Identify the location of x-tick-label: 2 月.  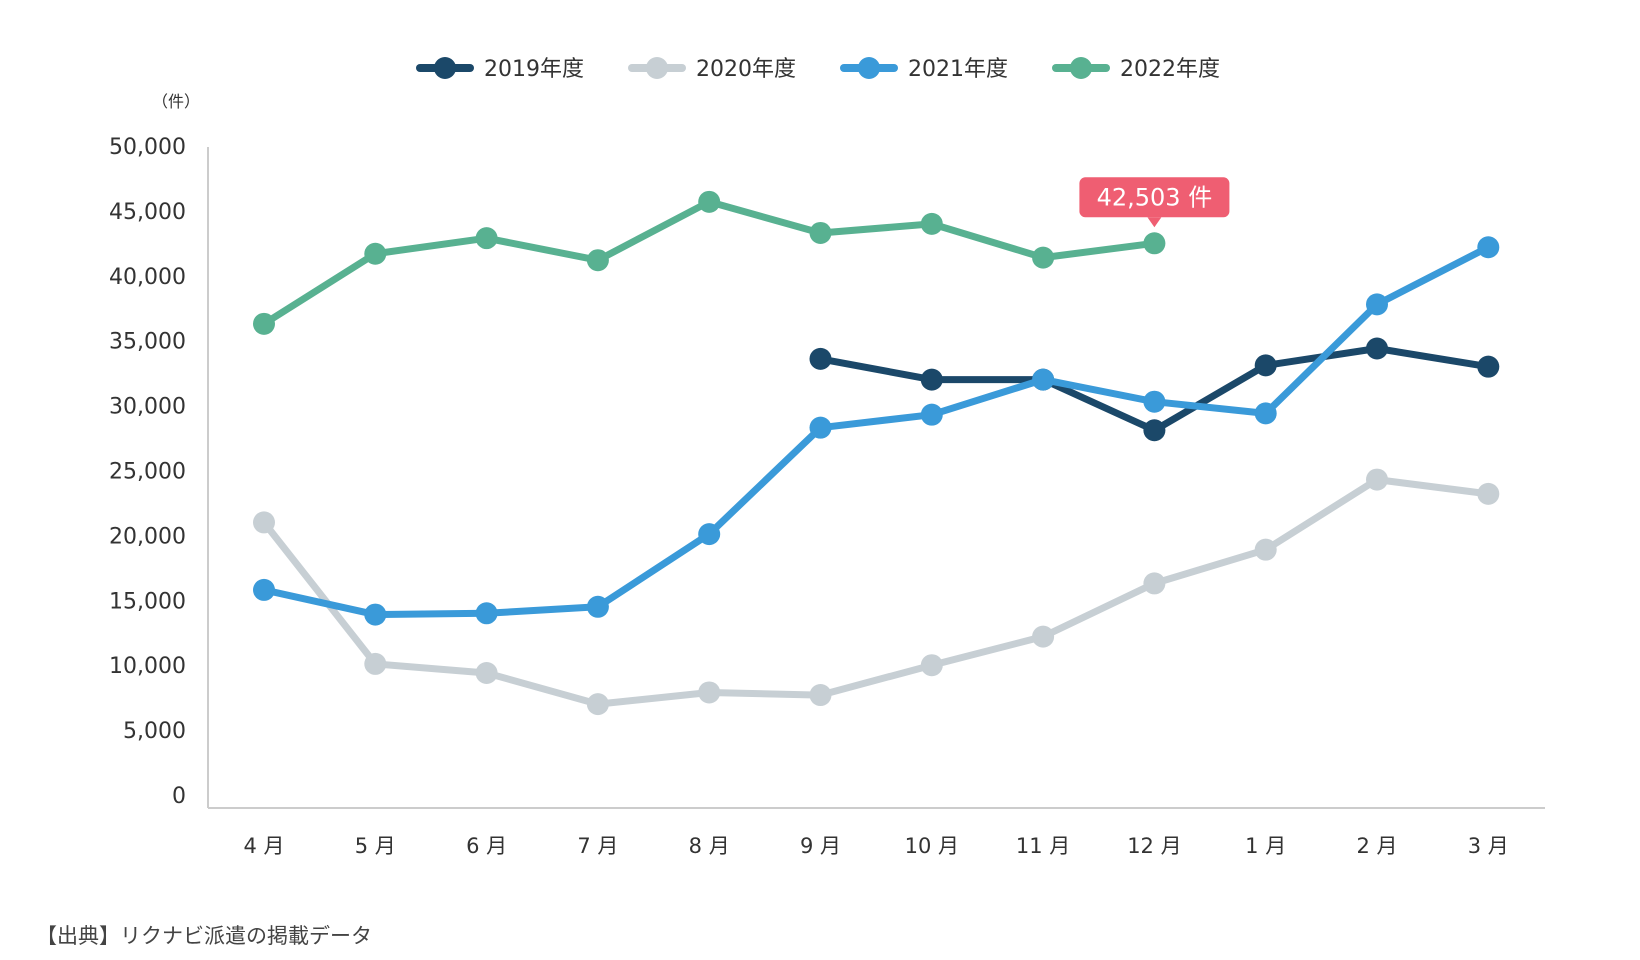
(1376, 846).